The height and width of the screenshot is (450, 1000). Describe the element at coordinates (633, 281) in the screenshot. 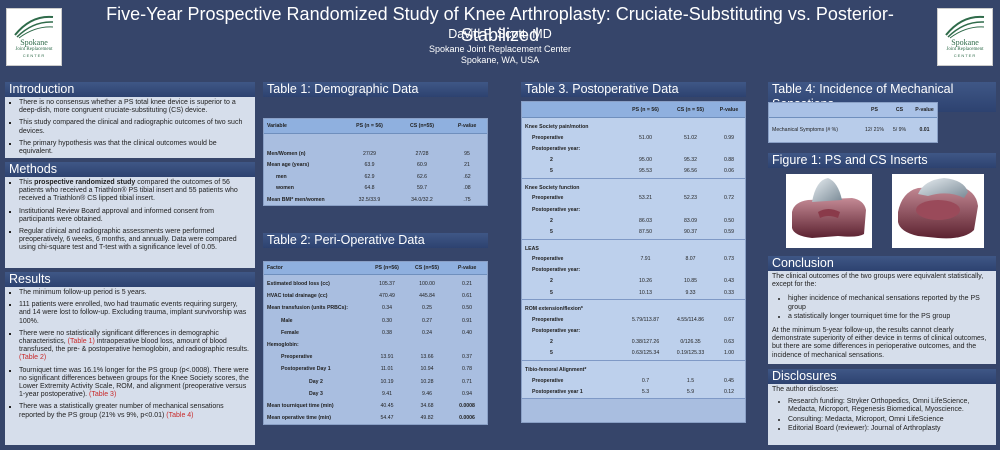

I see `table-row: 2 10.26 10.85 0.43` at that location.